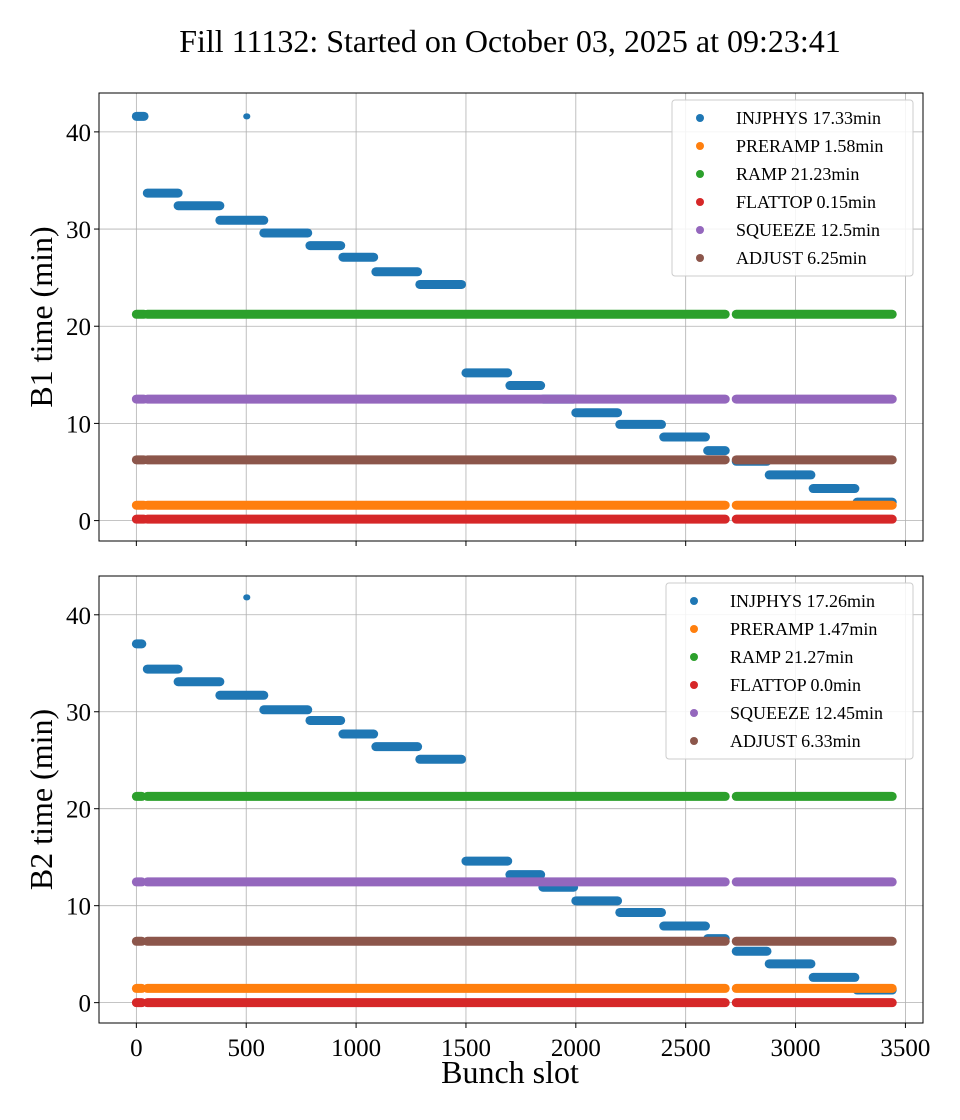 The width and height of the screenshot is (960, 1120). I want to click on x-tick-label: 1000, so click(356, 1048).